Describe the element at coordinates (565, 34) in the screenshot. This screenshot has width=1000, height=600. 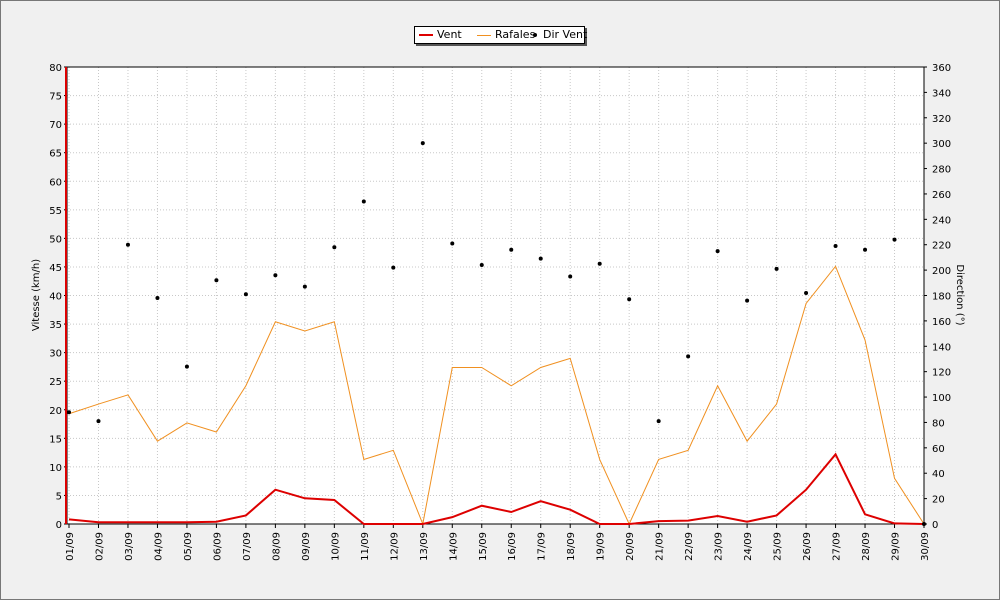
I see `legend-label-dir: Dir Vent` at that location.